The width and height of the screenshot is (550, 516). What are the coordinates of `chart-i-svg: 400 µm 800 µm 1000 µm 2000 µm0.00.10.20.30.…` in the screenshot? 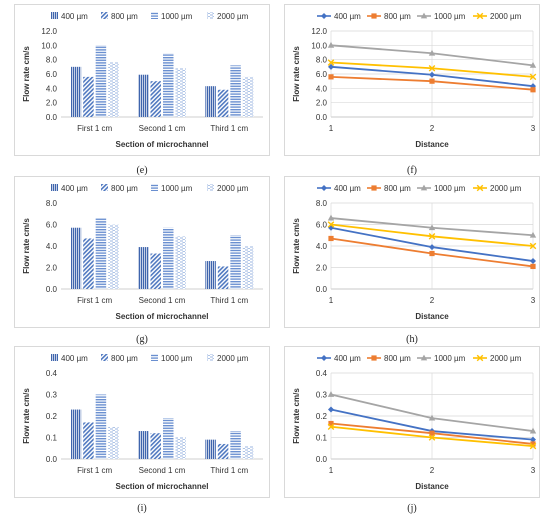 It's located at (142, 422).